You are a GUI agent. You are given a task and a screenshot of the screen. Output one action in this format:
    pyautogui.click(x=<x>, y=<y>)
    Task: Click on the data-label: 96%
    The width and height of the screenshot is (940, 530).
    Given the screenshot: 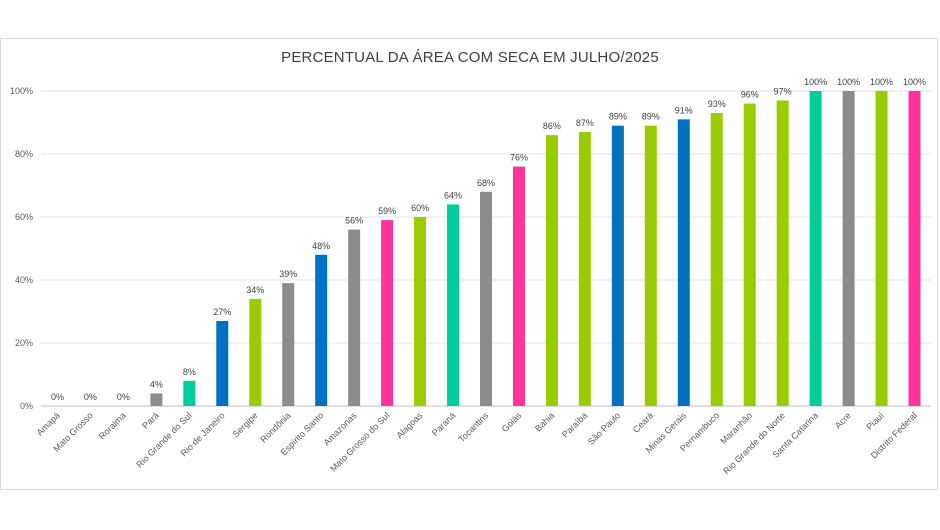 What is the action you would take?
    pyautogui.click(x=750, y=95)
    